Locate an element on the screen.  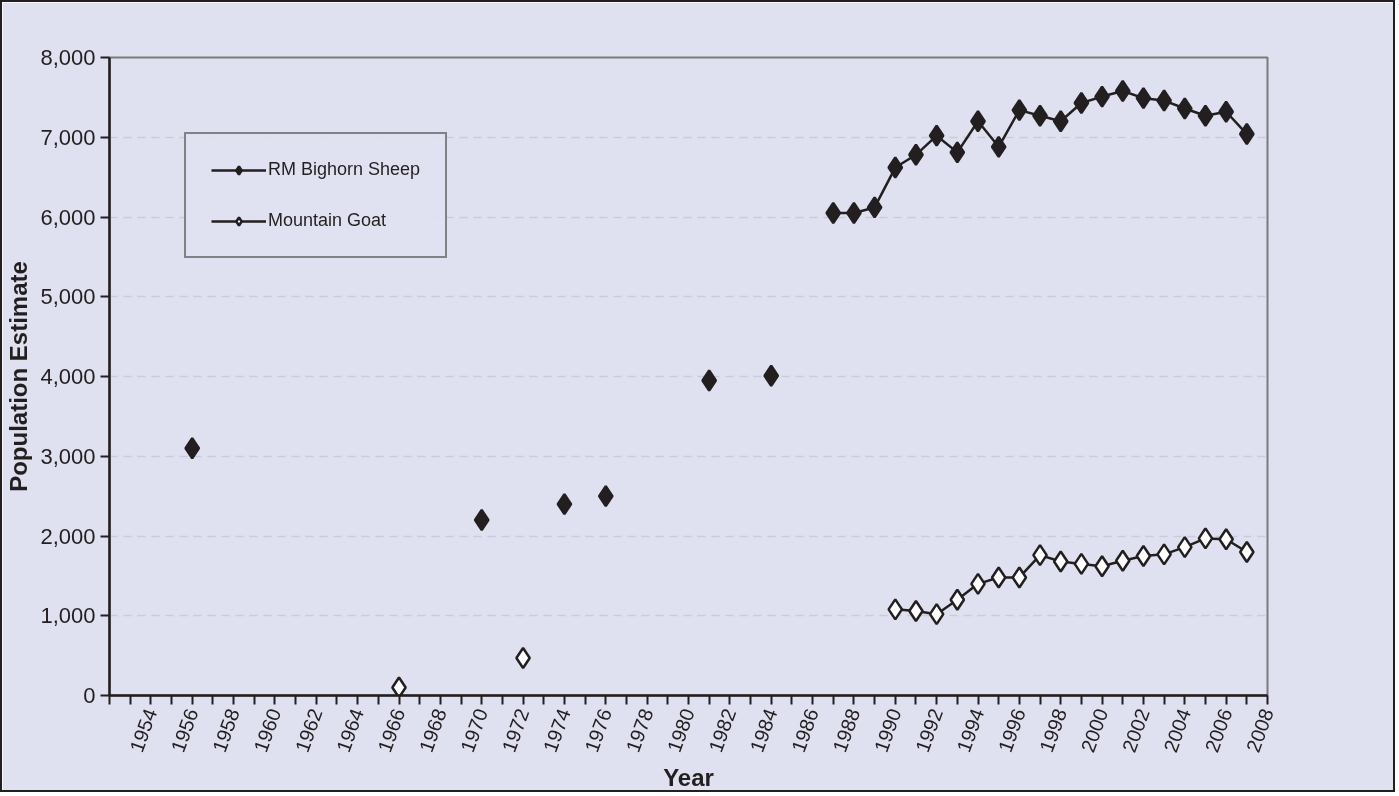
y-tick-label: 1,000 is located at coordinates (68, 616).